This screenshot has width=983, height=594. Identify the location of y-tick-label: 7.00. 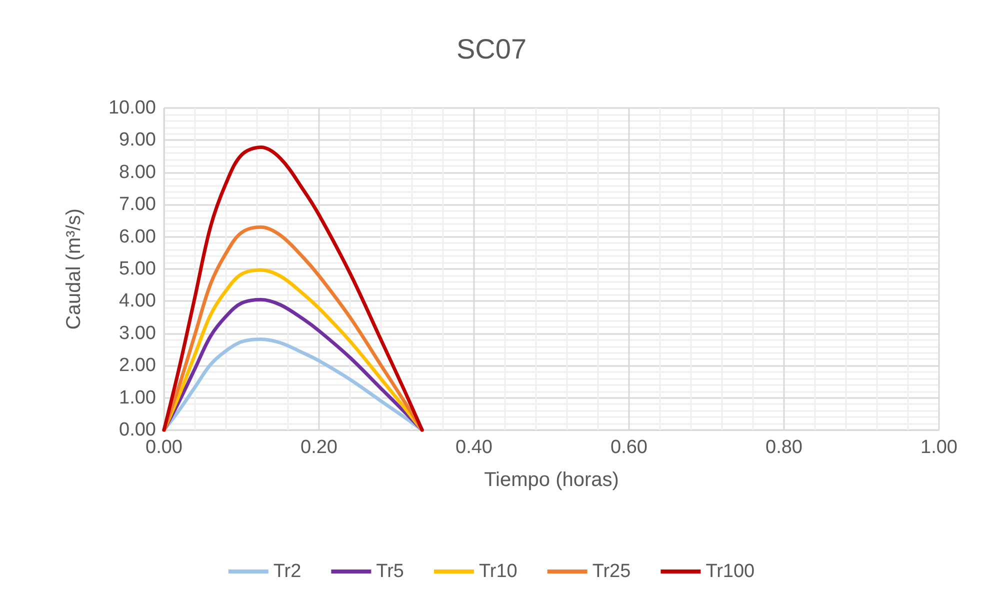
(137, 205).